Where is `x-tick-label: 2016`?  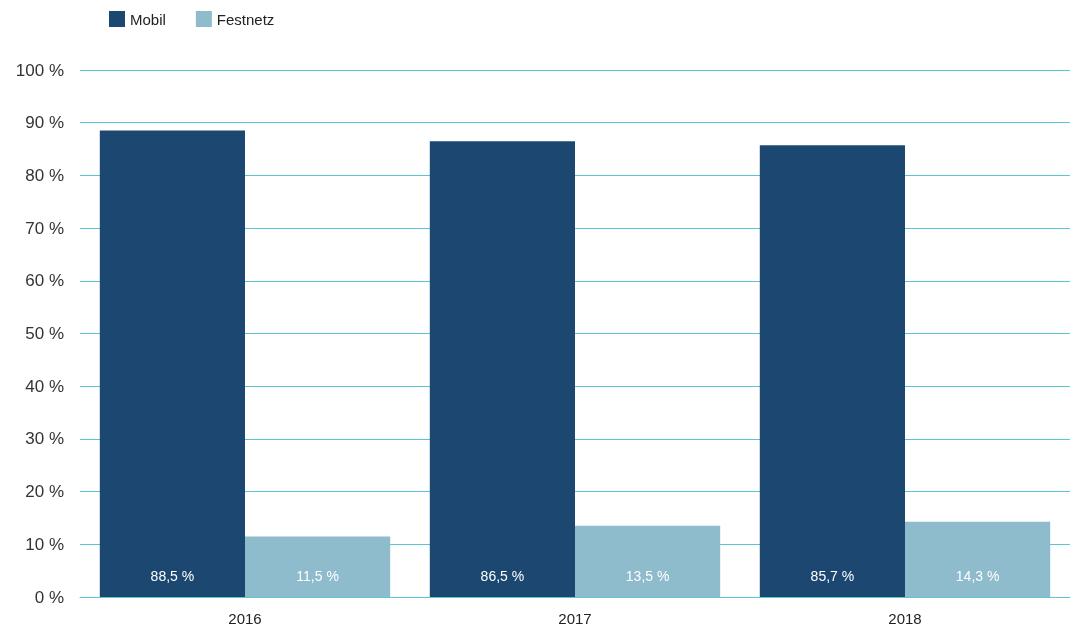 x-tick-label: 2016 is located at coordinates (245, 618).